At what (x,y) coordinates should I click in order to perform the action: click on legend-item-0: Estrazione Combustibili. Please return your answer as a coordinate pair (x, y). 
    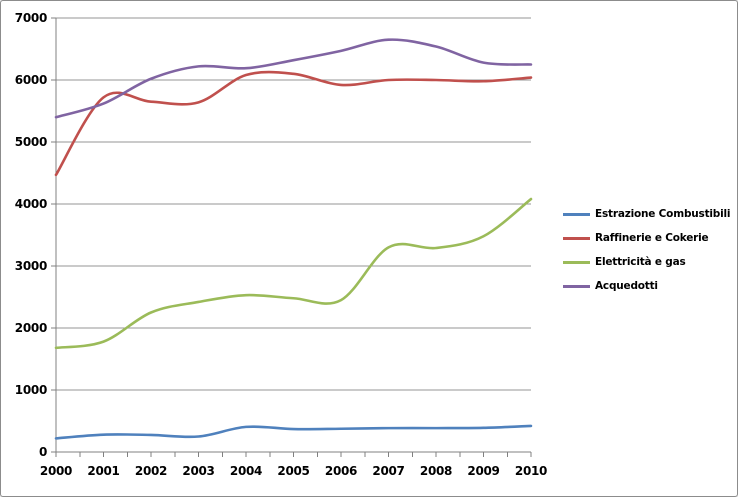
    Looking at the image, I should click on (647, 214).